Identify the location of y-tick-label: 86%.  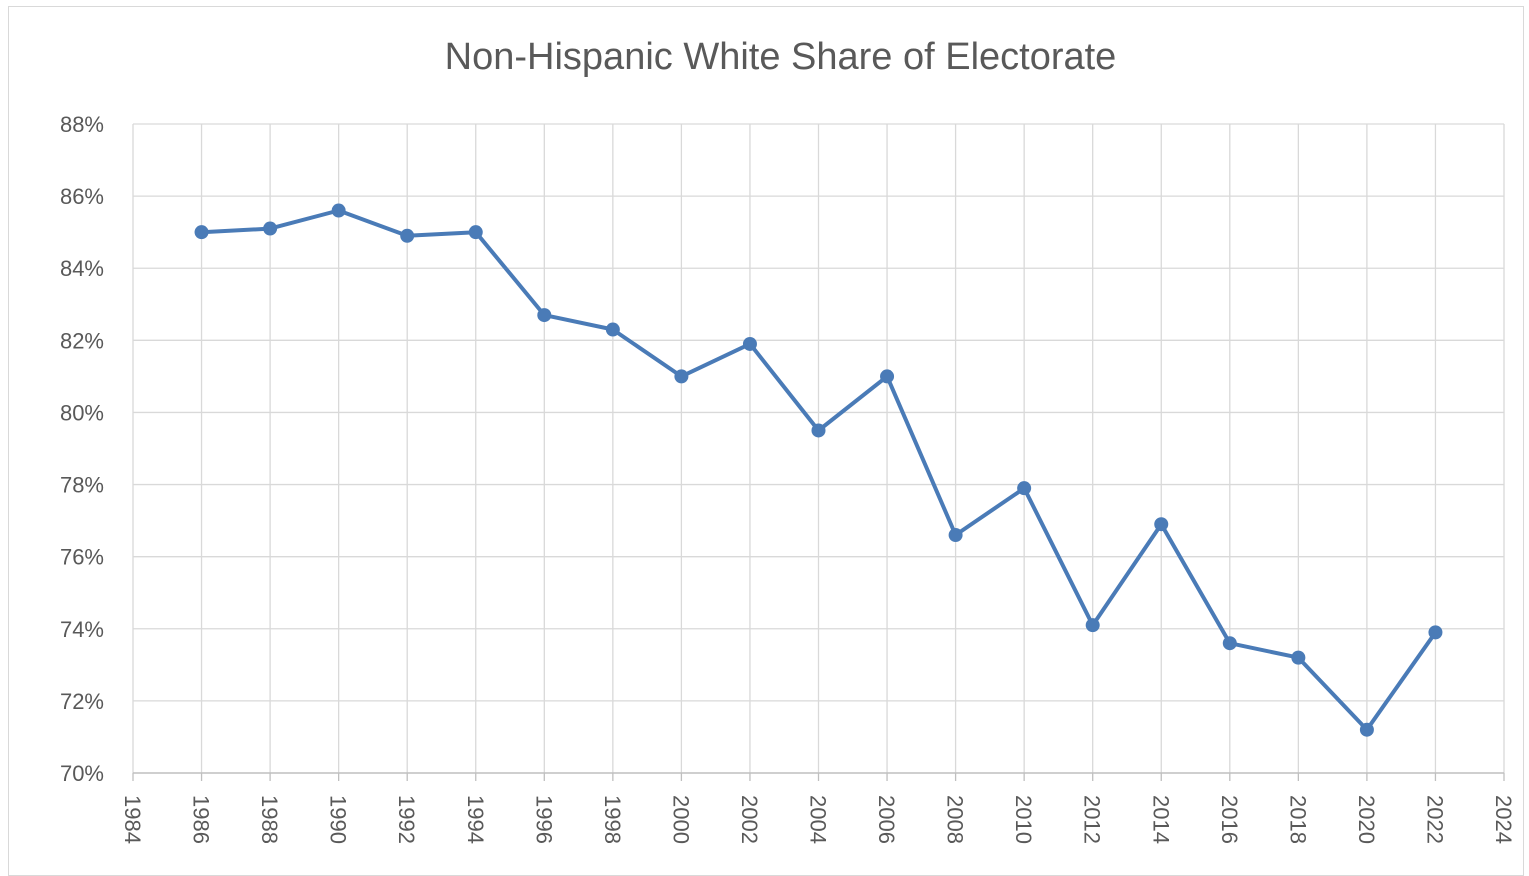
(82, 196).